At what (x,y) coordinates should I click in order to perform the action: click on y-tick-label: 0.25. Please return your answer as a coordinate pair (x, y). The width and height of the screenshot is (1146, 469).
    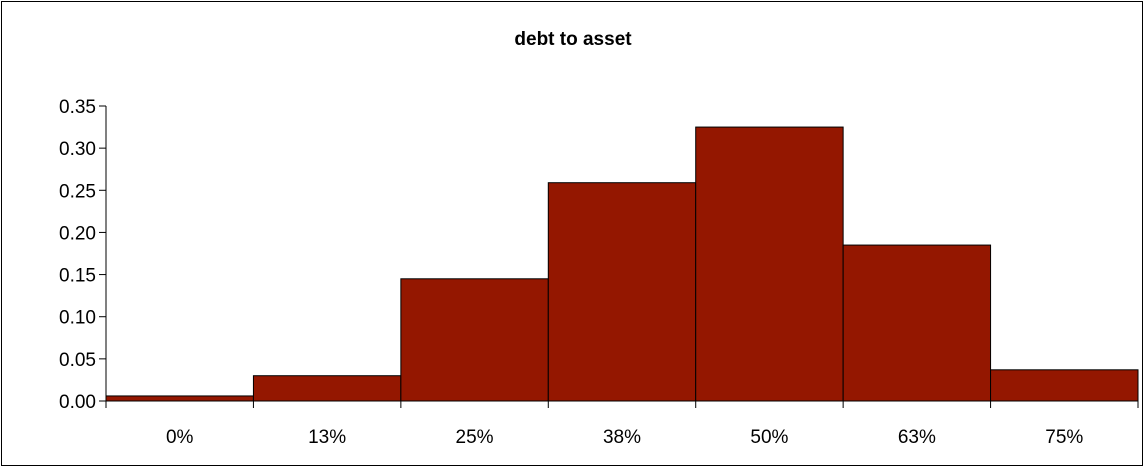
    Looking at the image, I should click on (77, 191).